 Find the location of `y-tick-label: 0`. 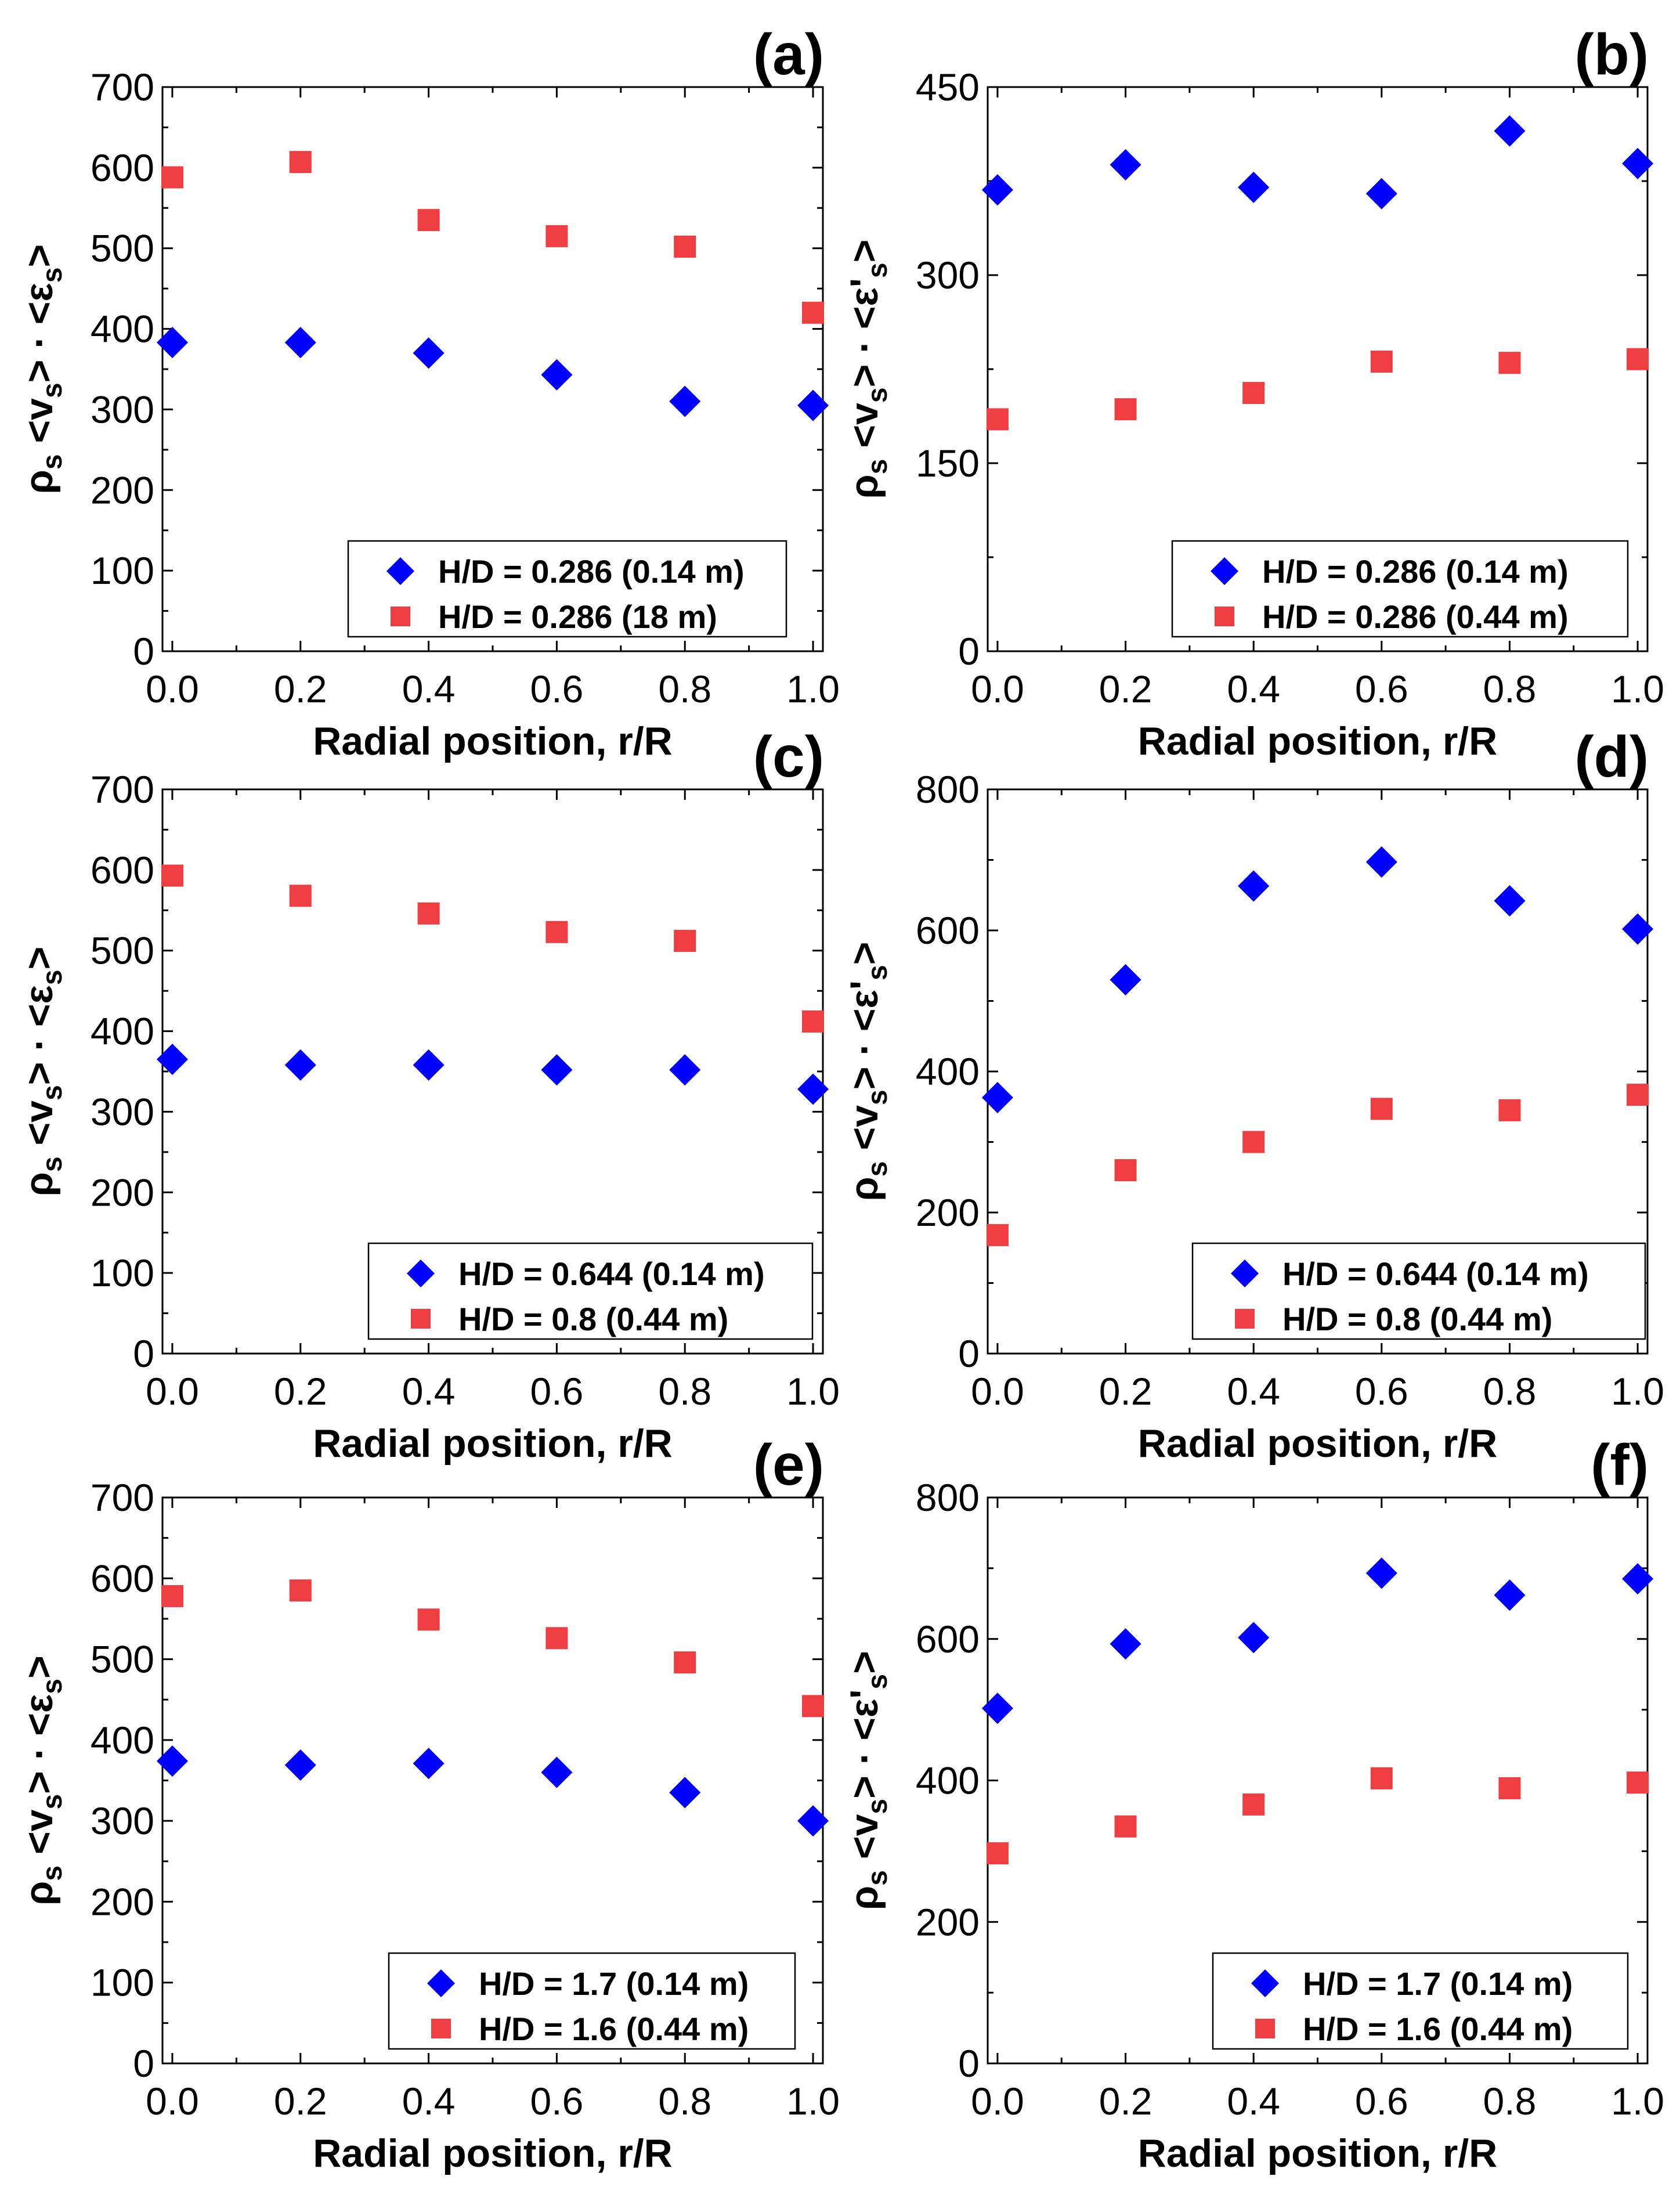

y-tick-label: 0 is located at coordinates (969, 1353).